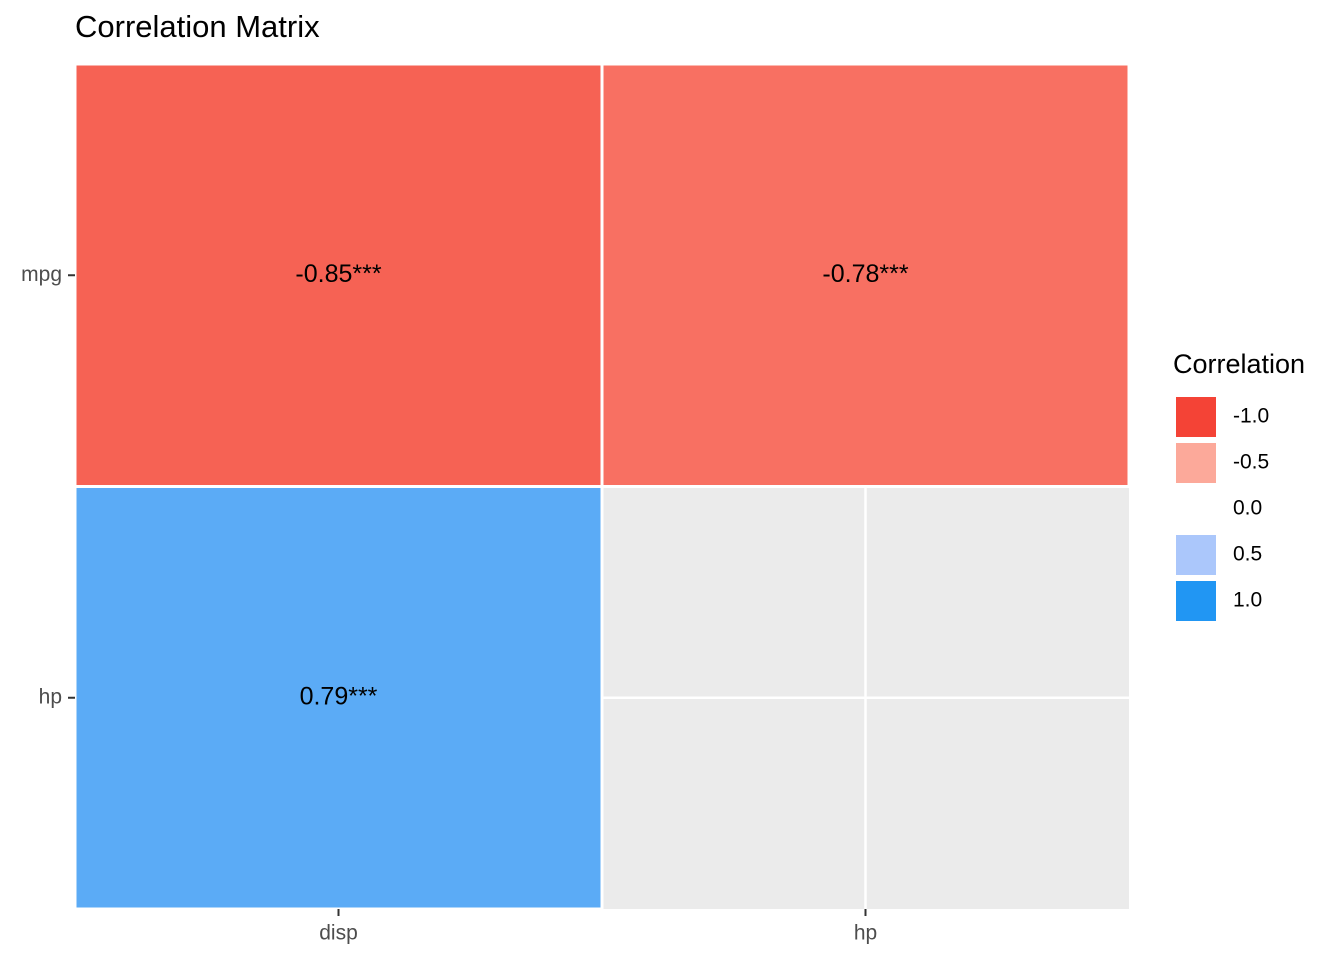 Image resolution: width=1344 pixels, height=960 pixels. I want to click on legend-label: 0.0, so click(1247, 508).